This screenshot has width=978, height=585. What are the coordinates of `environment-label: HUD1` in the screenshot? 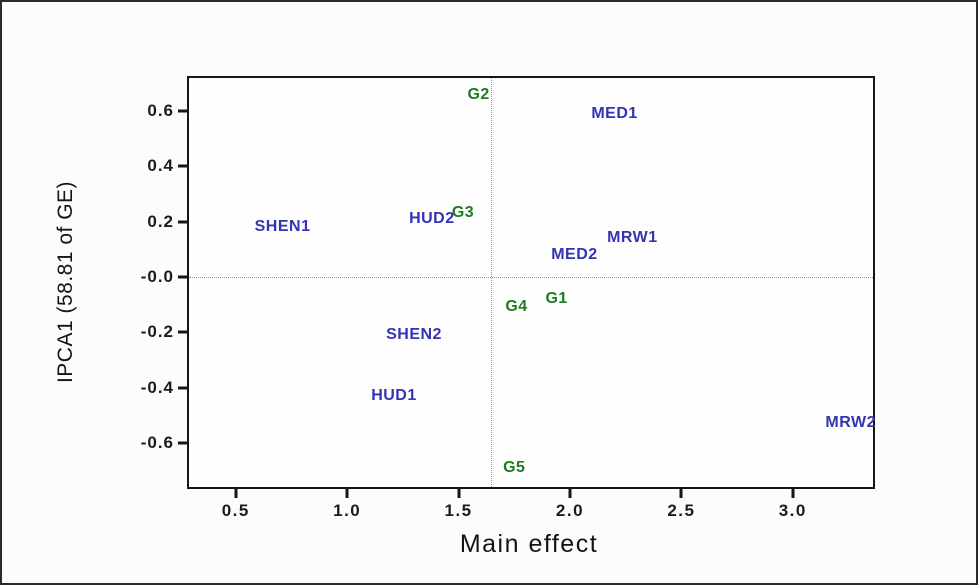 It's located at (394, 395).